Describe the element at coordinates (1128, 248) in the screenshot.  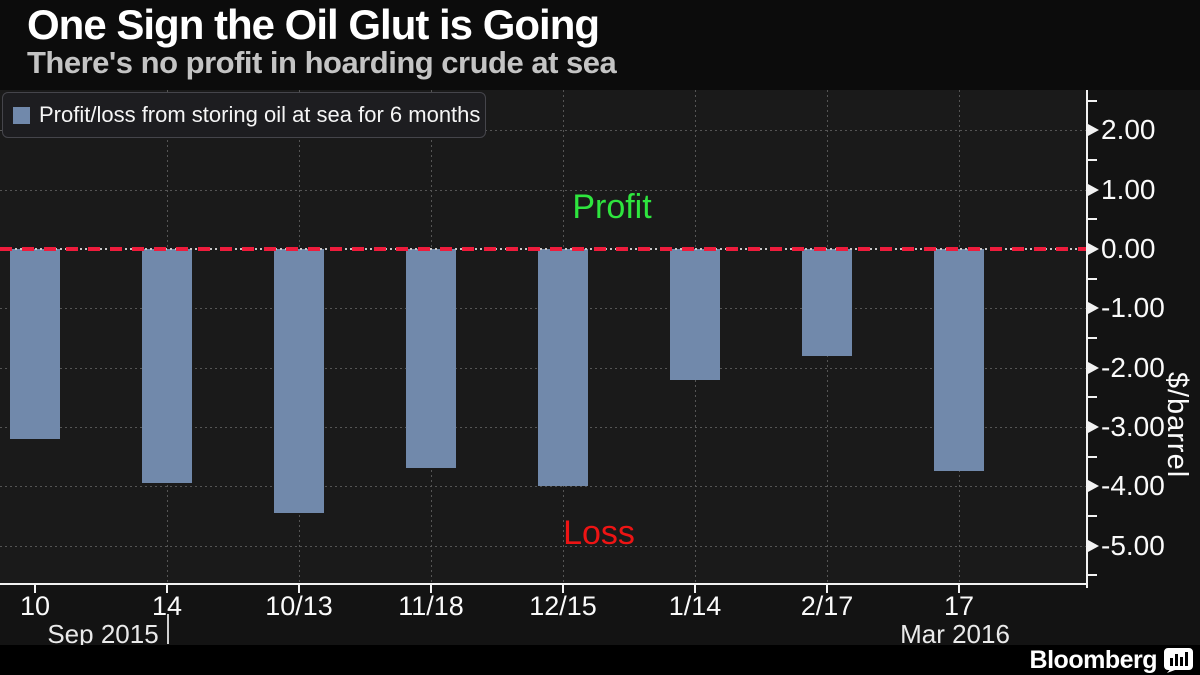
I see `y-tick-label: 0.00` at that location.